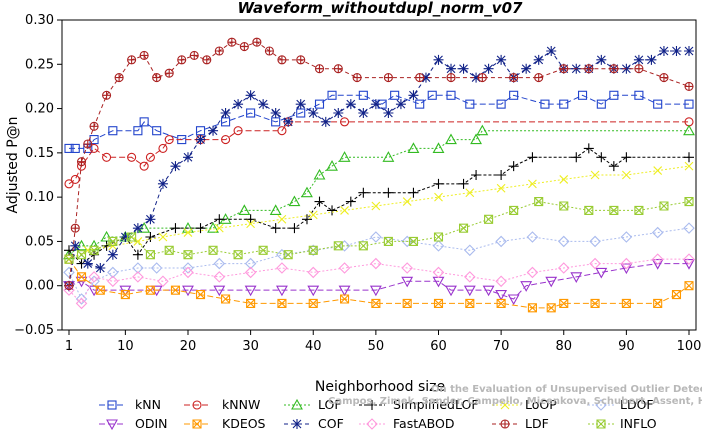 This screenshot has width=702, height=434. What do you see at coordinates (637, 404) in the screenshot?
I see `legend-label-ldof: LDOF` at bounding box center [637, 404].